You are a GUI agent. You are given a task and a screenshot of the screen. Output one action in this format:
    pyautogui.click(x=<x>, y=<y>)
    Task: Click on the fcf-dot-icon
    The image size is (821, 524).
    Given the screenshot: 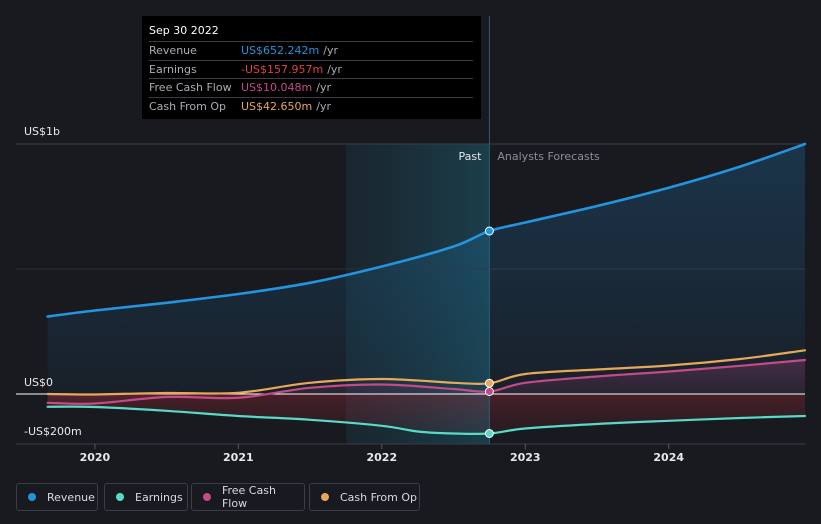 What is the action you would take?
    pyautogui.click(x=207, y=497)
    